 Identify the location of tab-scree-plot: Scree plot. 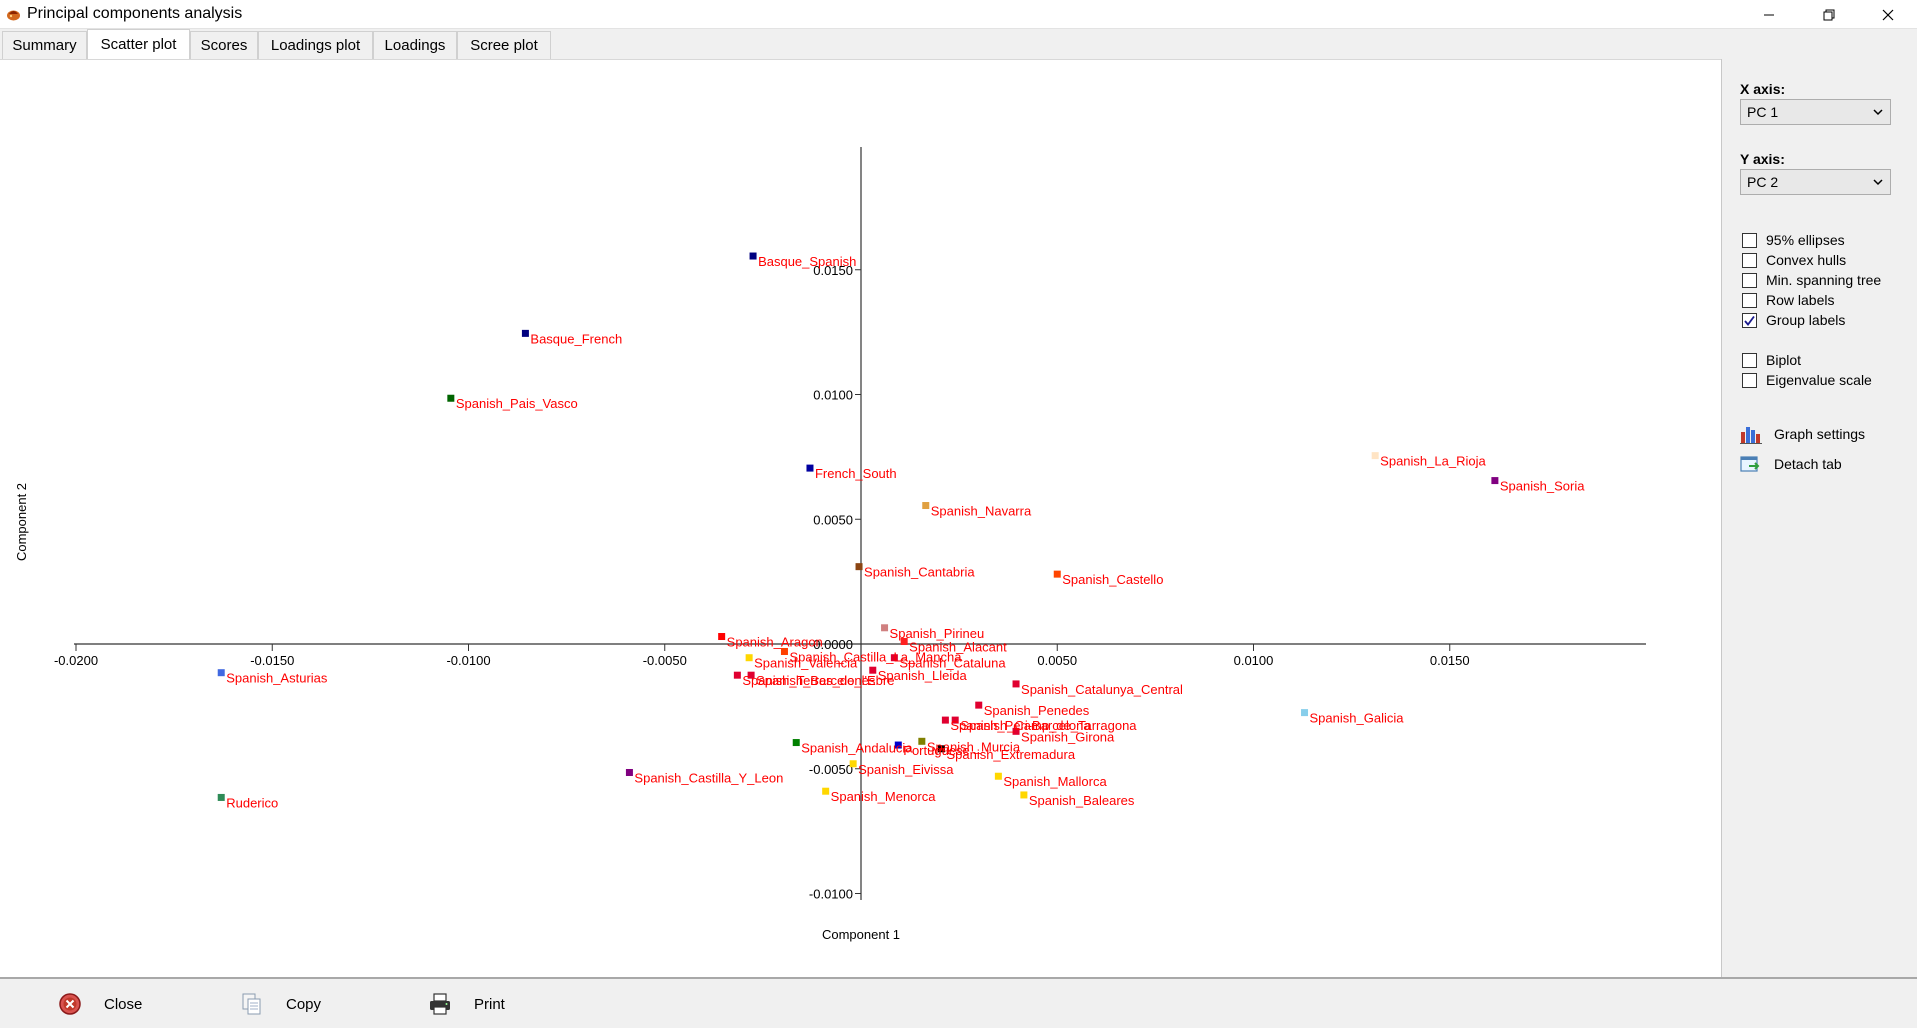
(504, 45).